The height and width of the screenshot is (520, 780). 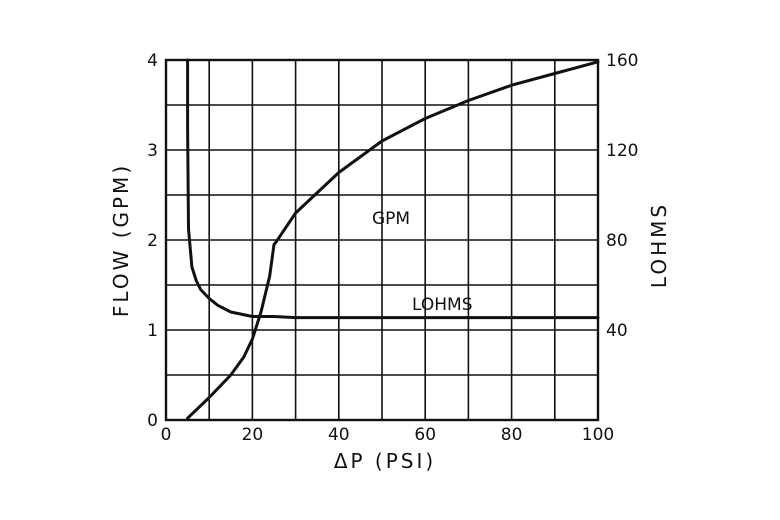 I want to click on x-tick-label: 60, so click(x=425, y=435).